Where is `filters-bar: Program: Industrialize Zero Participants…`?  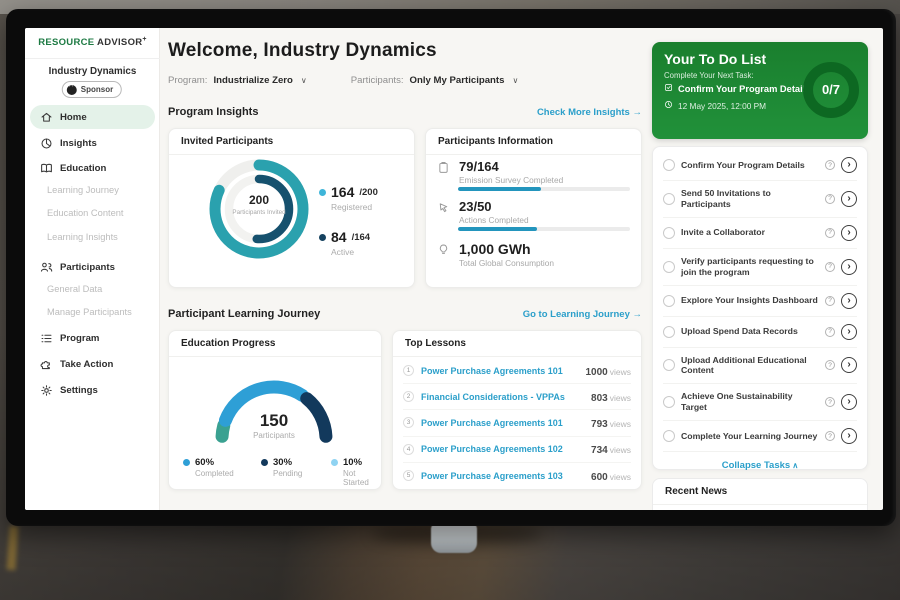 filters-bar: Program: Industrialize Zero Participants… is located at coordinates (343, 80).